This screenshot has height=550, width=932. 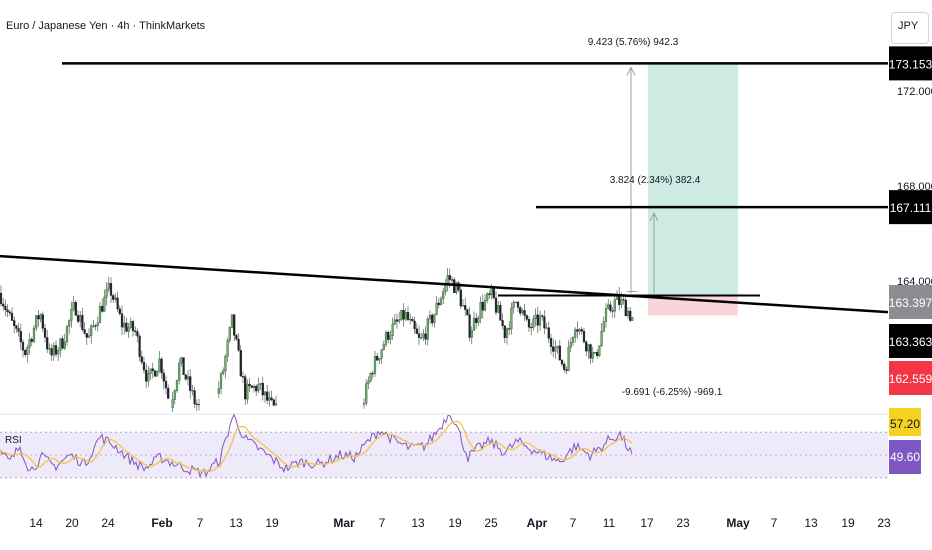 I want to click on price-axis: 172.000168.000164.000, so click(x=910, y=170).